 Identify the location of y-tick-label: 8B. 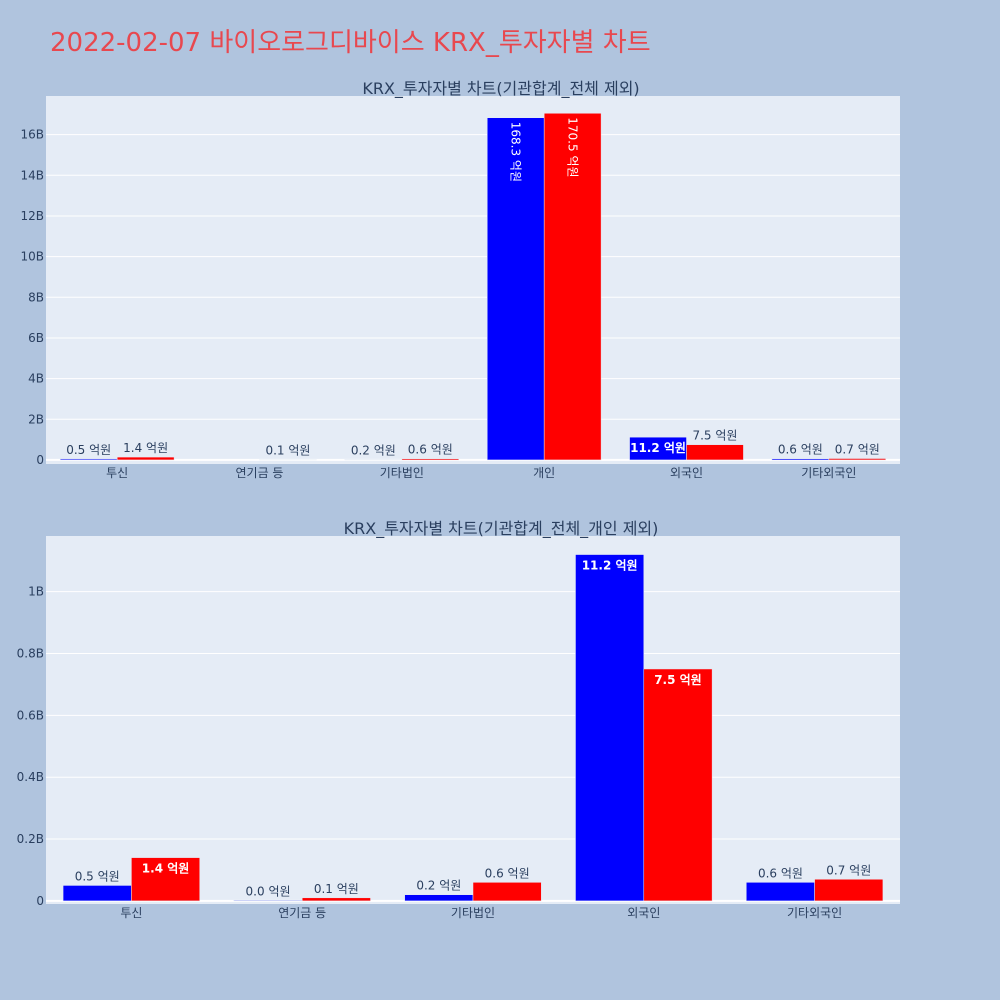
(36, 297).